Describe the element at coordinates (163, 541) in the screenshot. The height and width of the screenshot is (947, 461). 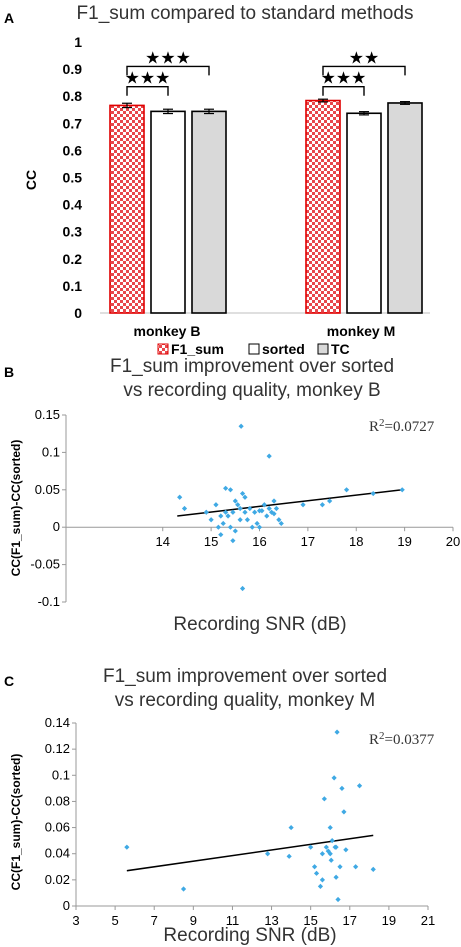
I see `x-tick-label: 14` at that location.